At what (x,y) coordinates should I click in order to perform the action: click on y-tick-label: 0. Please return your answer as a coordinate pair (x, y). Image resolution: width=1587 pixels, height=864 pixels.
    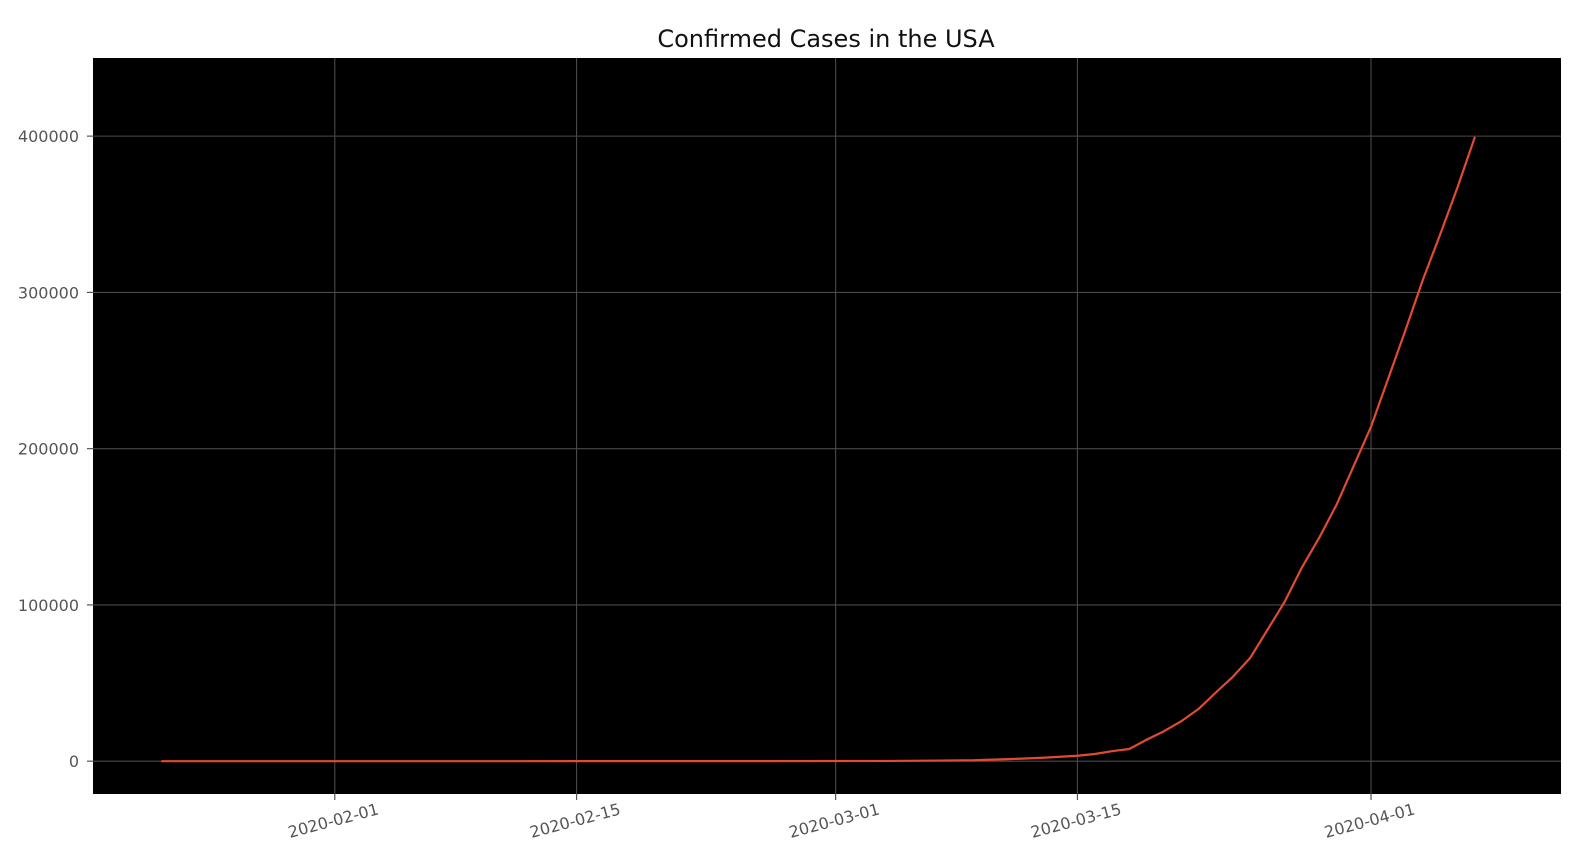
    Looking at the image, I should click on (74, 761).